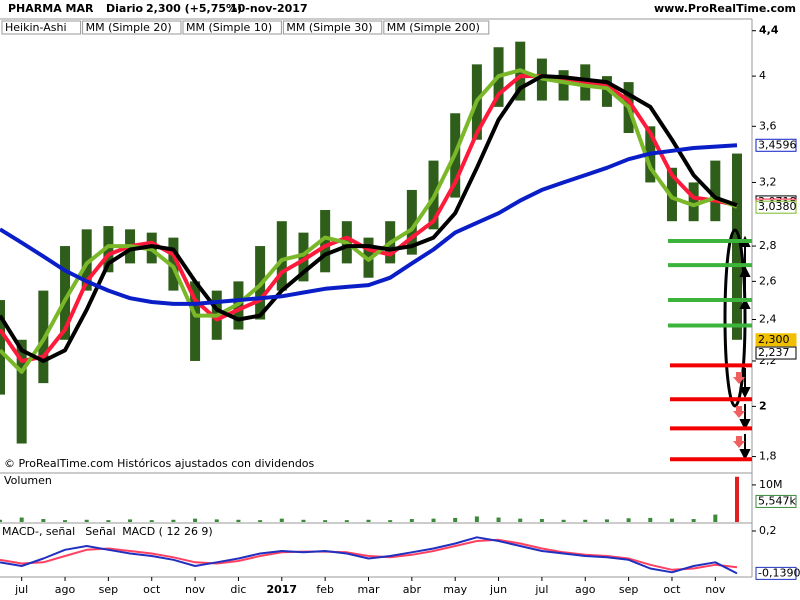 The height and width of the screenshot is (600, 800). I want to click on x-tick-label: abr, so click(412, 589).